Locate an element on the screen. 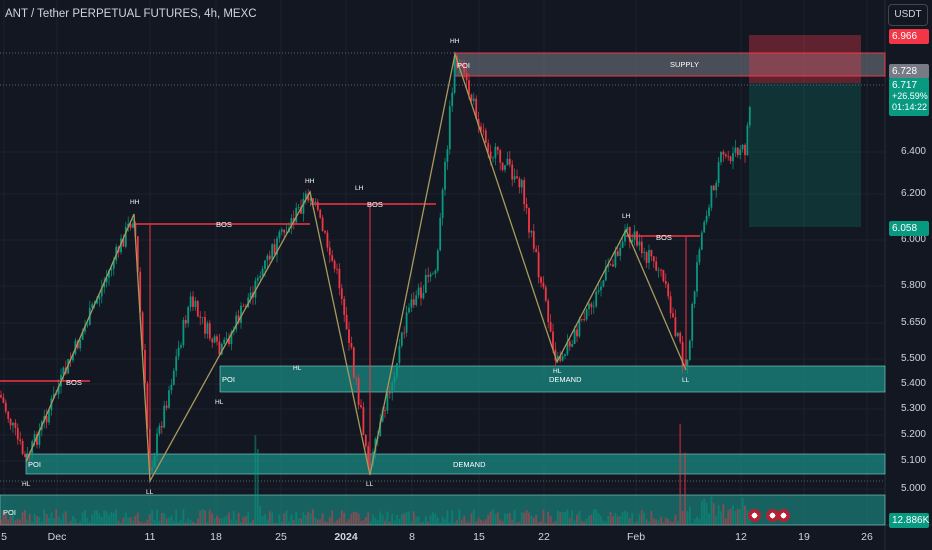 The width and height of the screenshot is (932, 550). target-price-tag: 6.058 is located at coordinates (909, 228).